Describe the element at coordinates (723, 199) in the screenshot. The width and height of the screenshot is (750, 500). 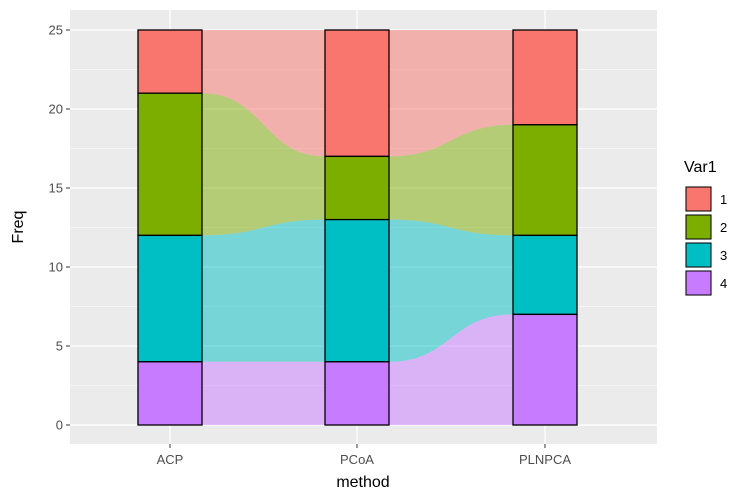
I see `legend-label-1: 1` at that location.